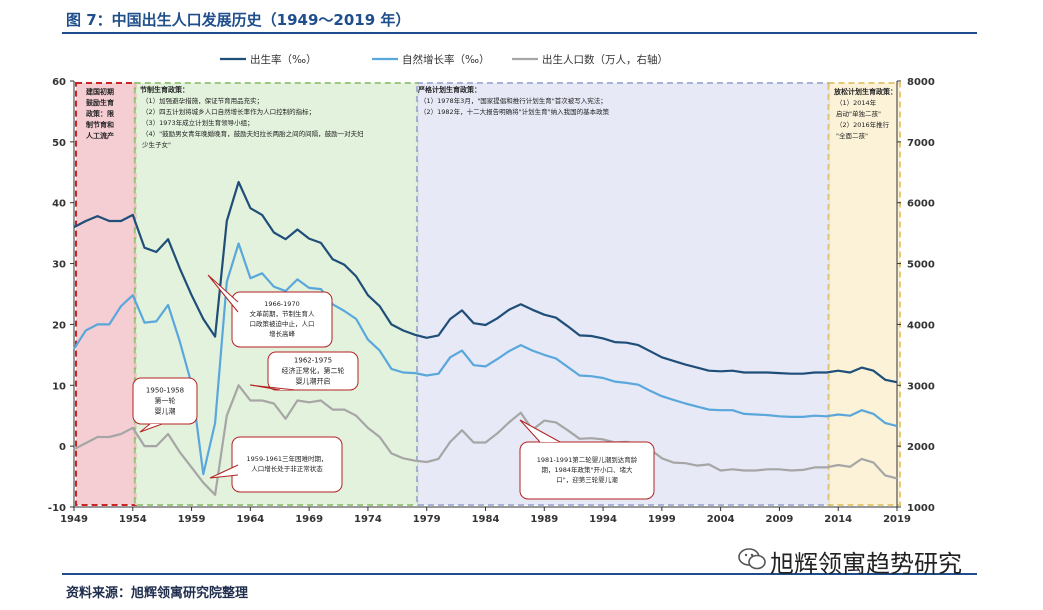  Describe the element at coordinates (446, 59) in the screenshot. I see `legend-label: 自然增长率（‰）` at that location.